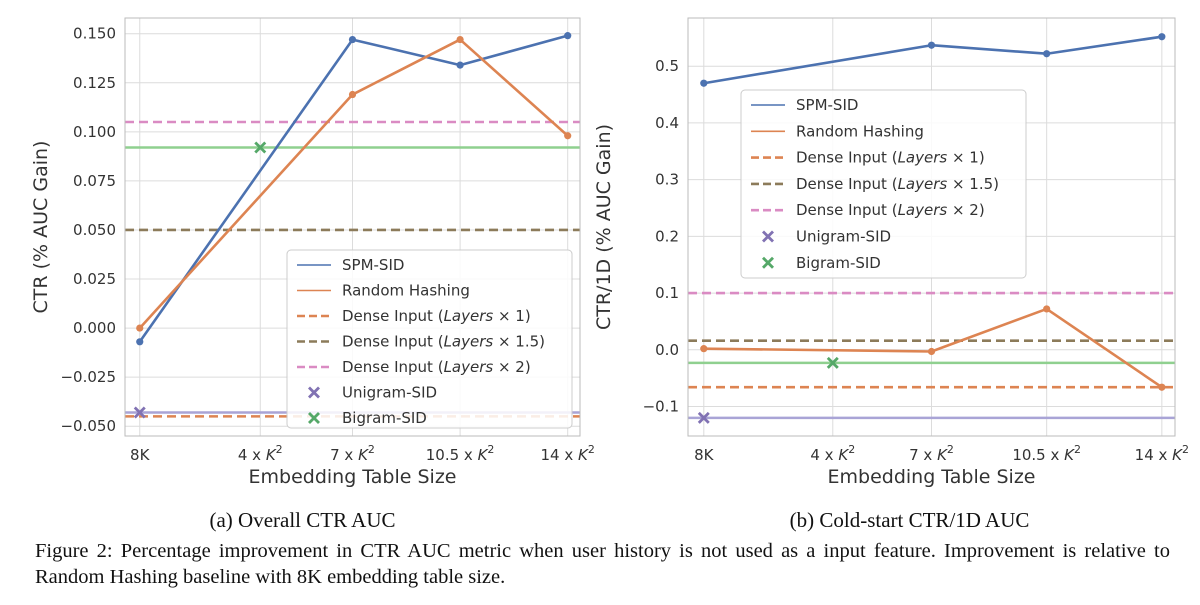 This screenshot has width=1200, height=605. I want to click on y-tick-label: 0.100, so click(94, 132).